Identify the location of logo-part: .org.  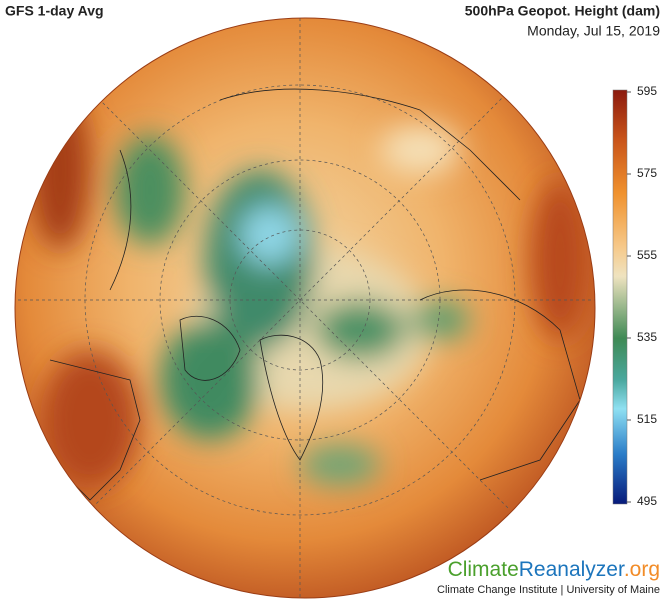
(642, 569).